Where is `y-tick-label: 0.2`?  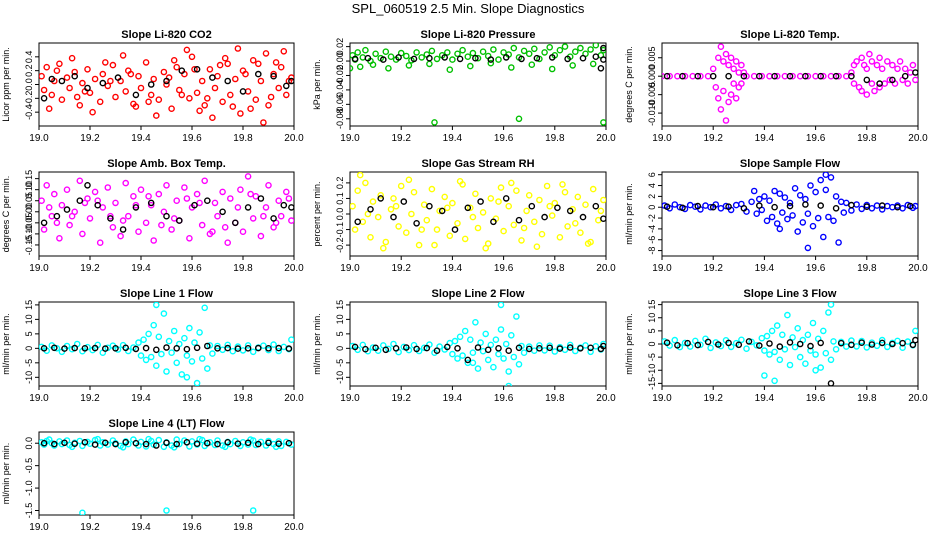 y-tick-label: 0.2 is located at coordinates (340, 183).